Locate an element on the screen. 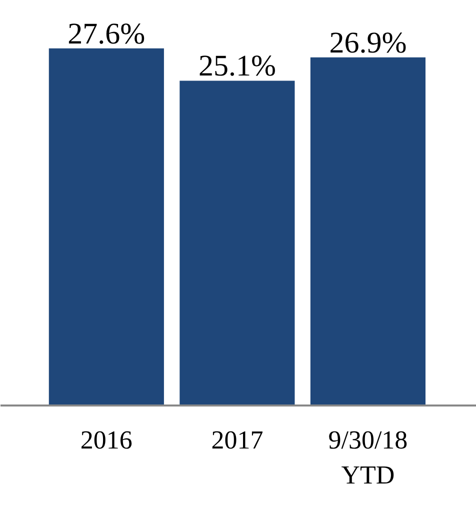 This screenshot has height=524, width=476. x-tick-label: 2017 is located at coordinates (237, 440).